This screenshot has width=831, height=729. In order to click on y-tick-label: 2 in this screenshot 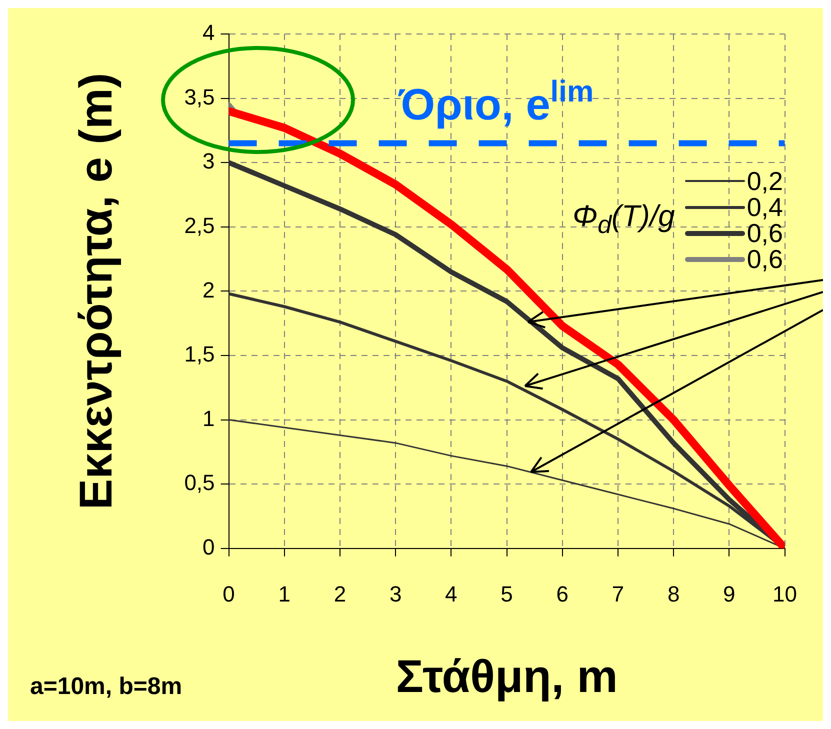, I will do `click(208, 289)`.